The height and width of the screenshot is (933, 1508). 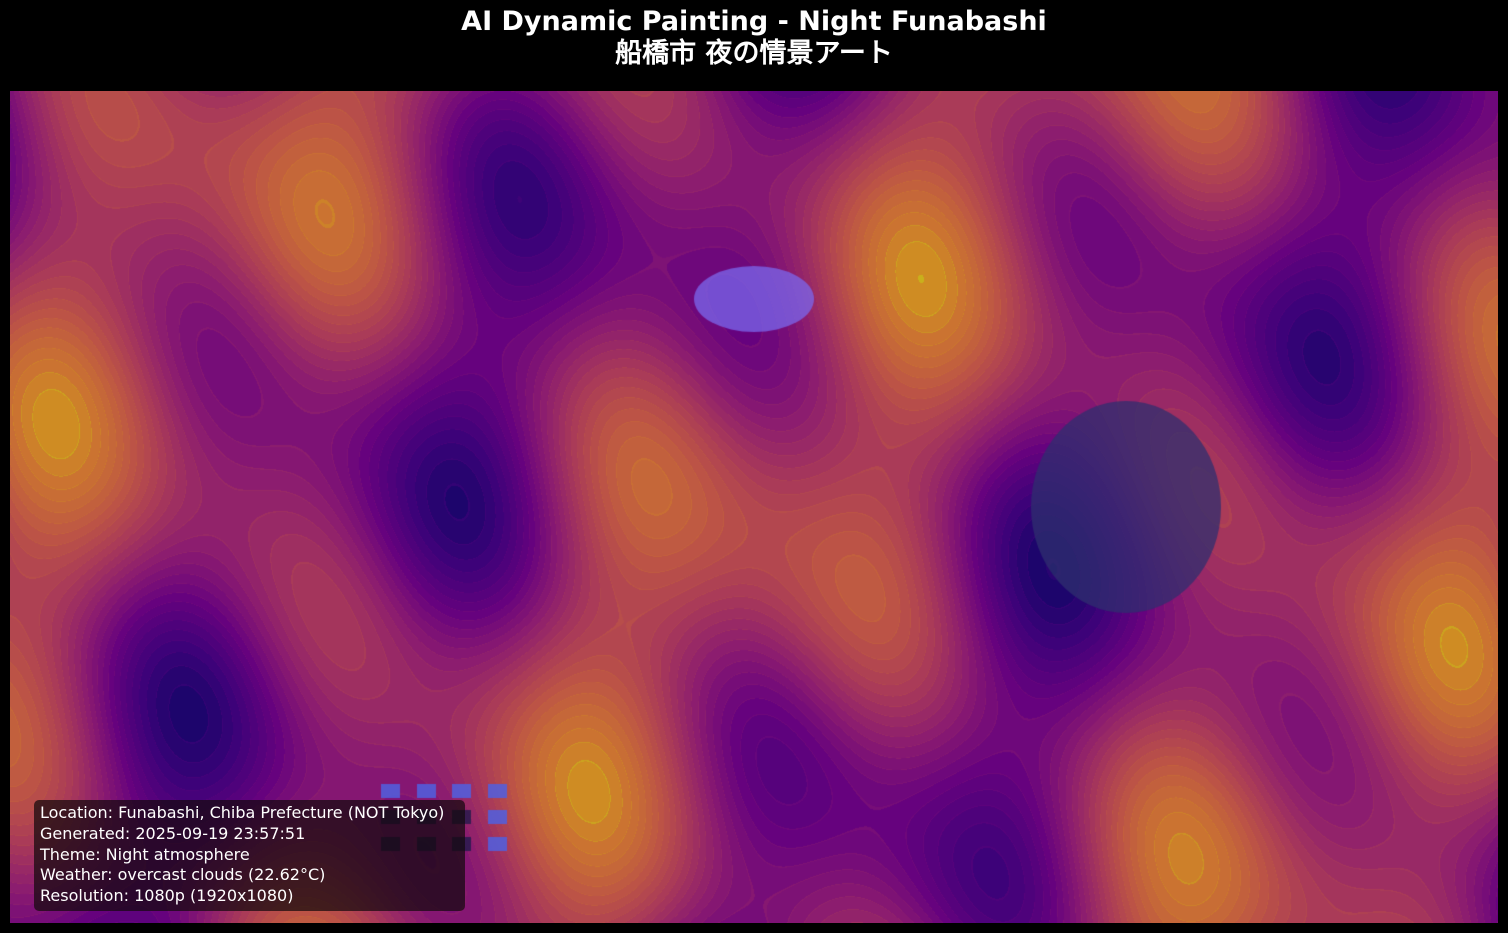 What do you see at coordinates (145, 854) in the screenshot?
I see `info-theme: Theme: Night atmosphere` at bounding box center [145, 854].